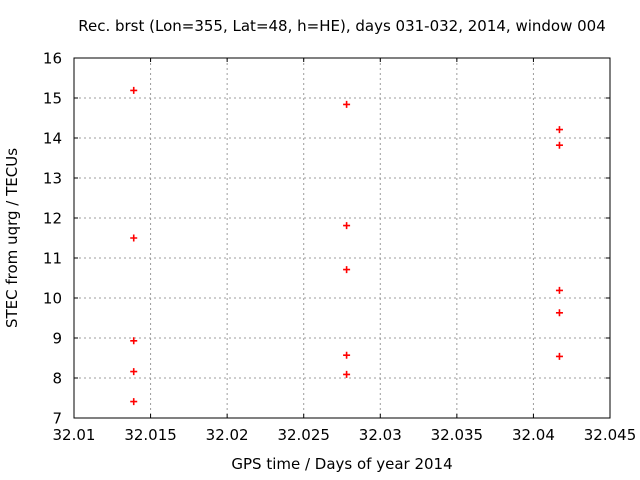 The width and height of the screenshot is (640, 480). I want to click on x-tick-label: 32.03, so click(380, 435).